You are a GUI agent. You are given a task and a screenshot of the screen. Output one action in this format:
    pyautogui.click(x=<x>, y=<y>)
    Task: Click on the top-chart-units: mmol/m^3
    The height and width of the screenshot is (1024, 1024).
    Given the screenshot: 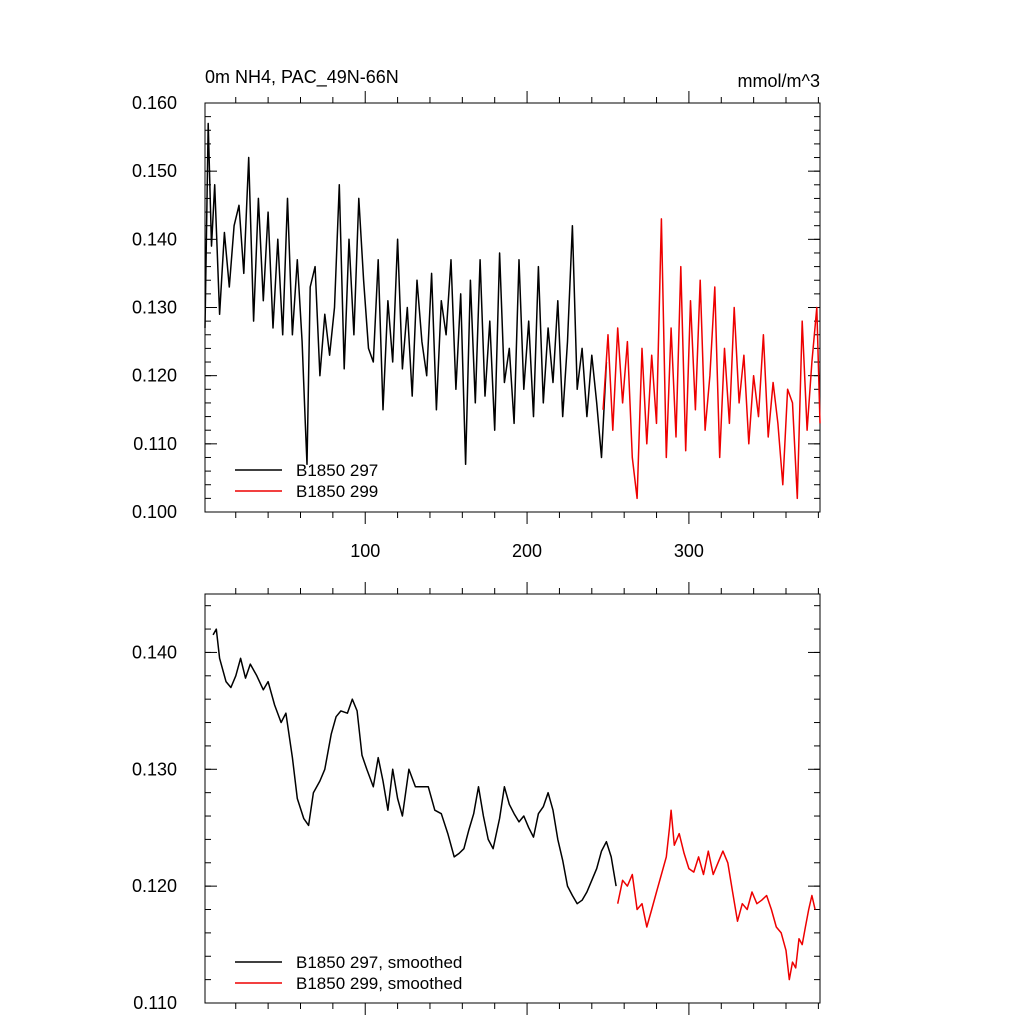 What is the action you would take?
    pyautogui.click(x=779, y=81)
    